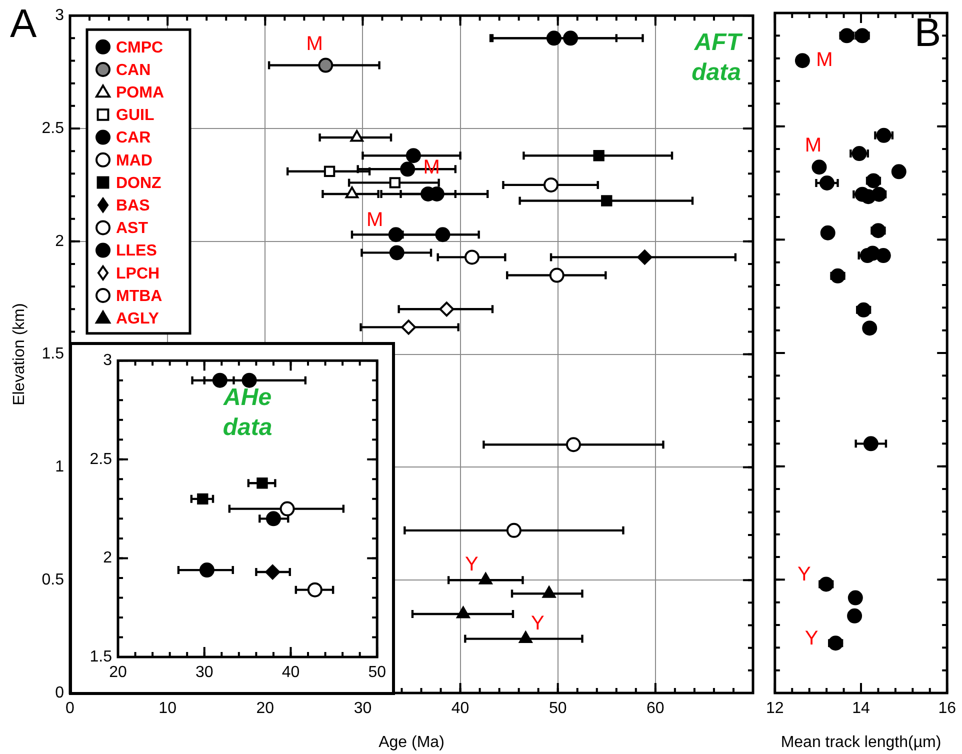 The image size is (962, 754). Describe the element at coordinates (861, 742) in the screenshot. I see `x-axis-title: Mean track length(µm)` at that location.